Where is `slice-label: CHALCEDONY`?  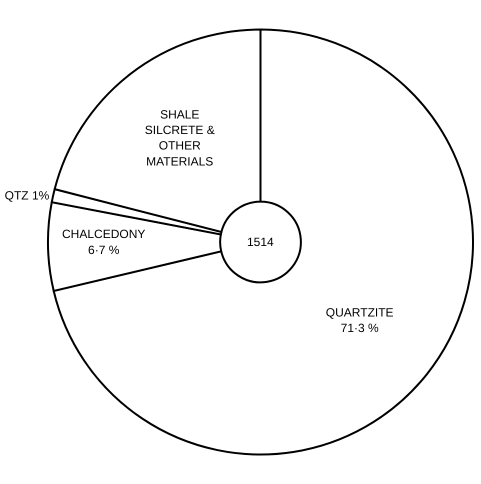
slice-label: CHALCEDONY is located at coordinates (104, 234).